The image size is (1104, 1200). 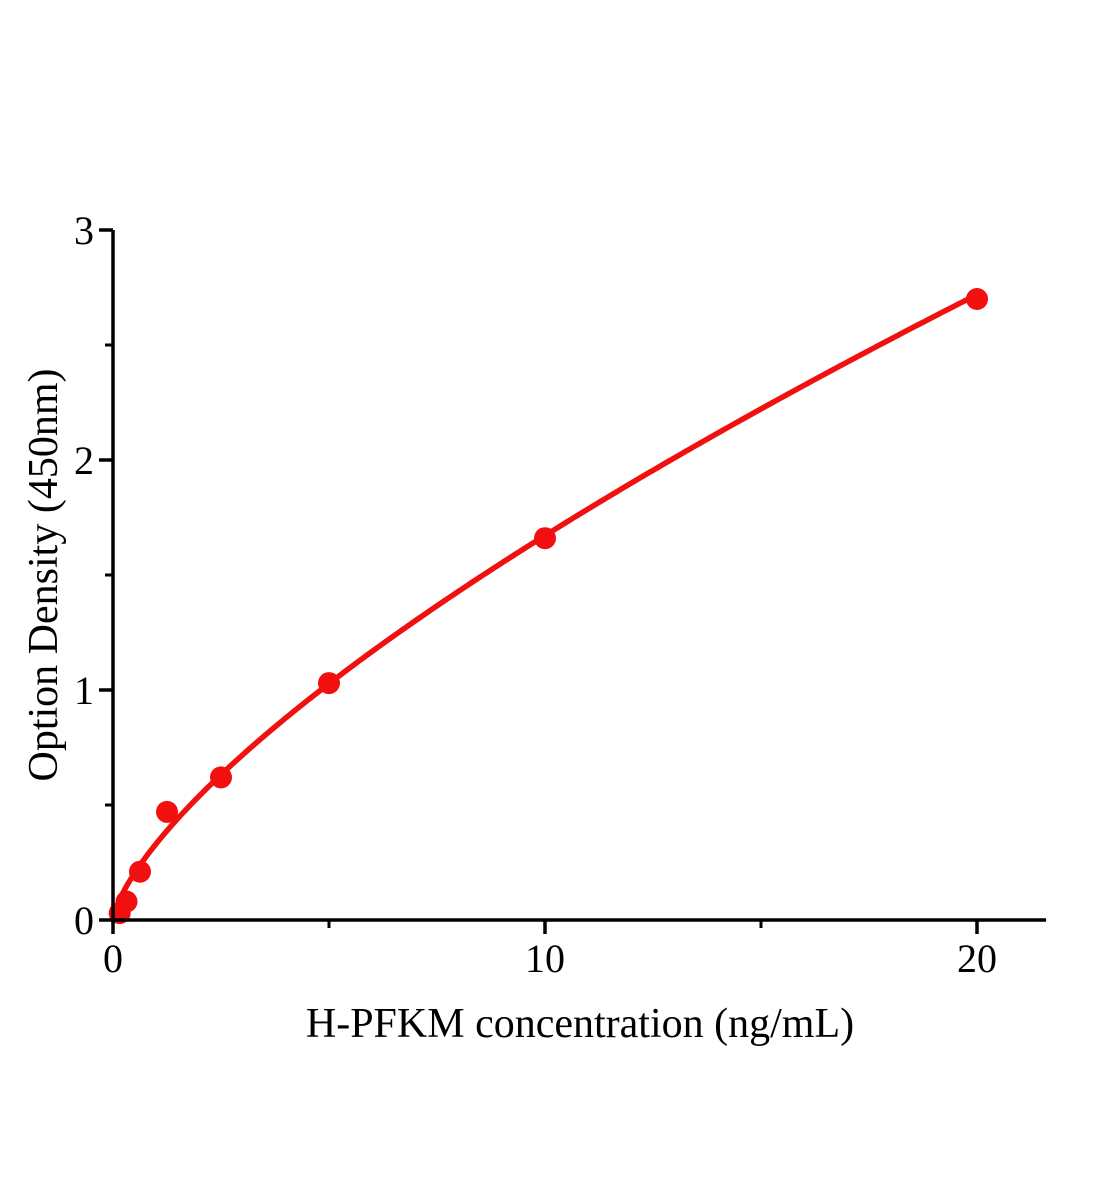 I want to click on y-axis-title: Option Density (450nm), so click(x=44, y=575).